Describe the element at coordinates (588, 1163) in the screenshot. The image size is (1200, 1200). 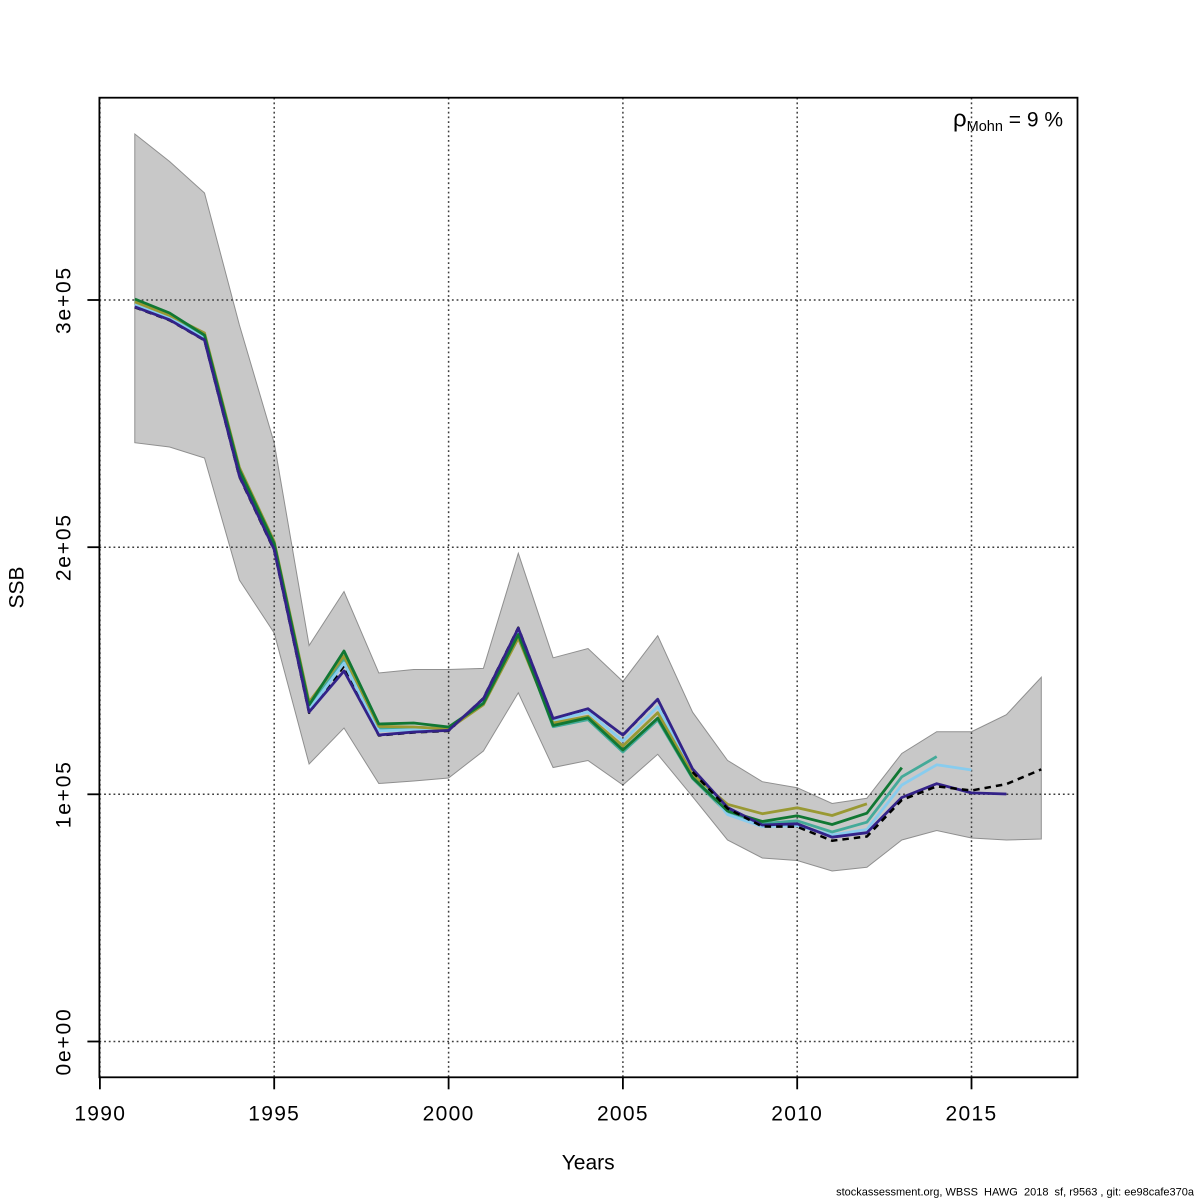
I see `svg-text: Years` at that location.